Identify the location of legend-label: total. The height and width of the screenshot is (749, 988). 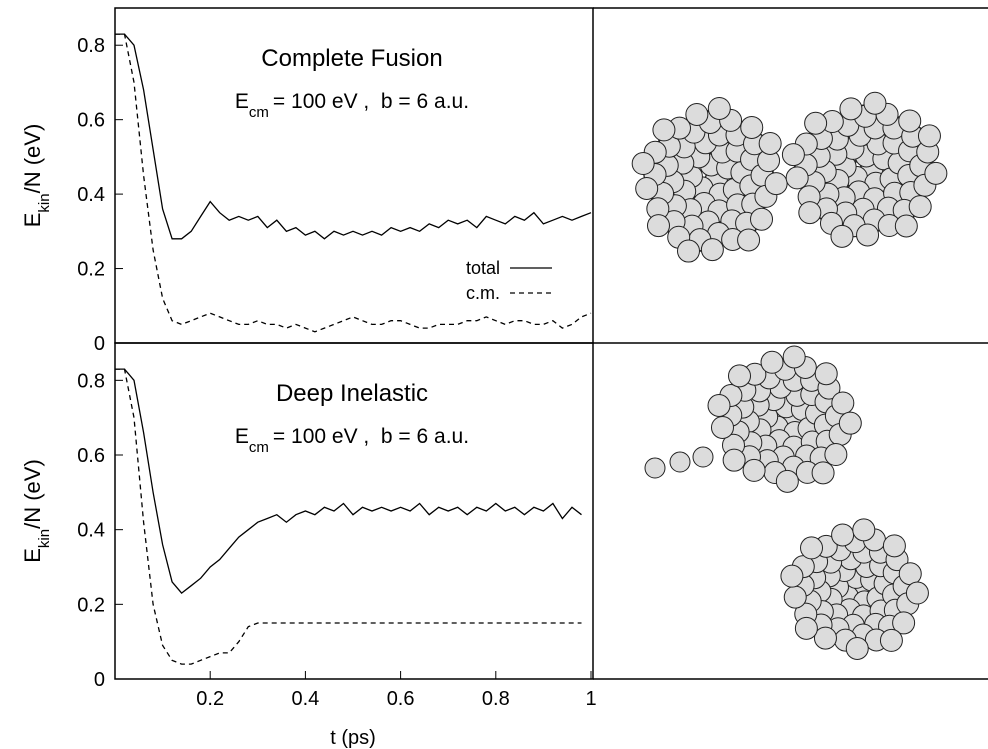
(483, 268).